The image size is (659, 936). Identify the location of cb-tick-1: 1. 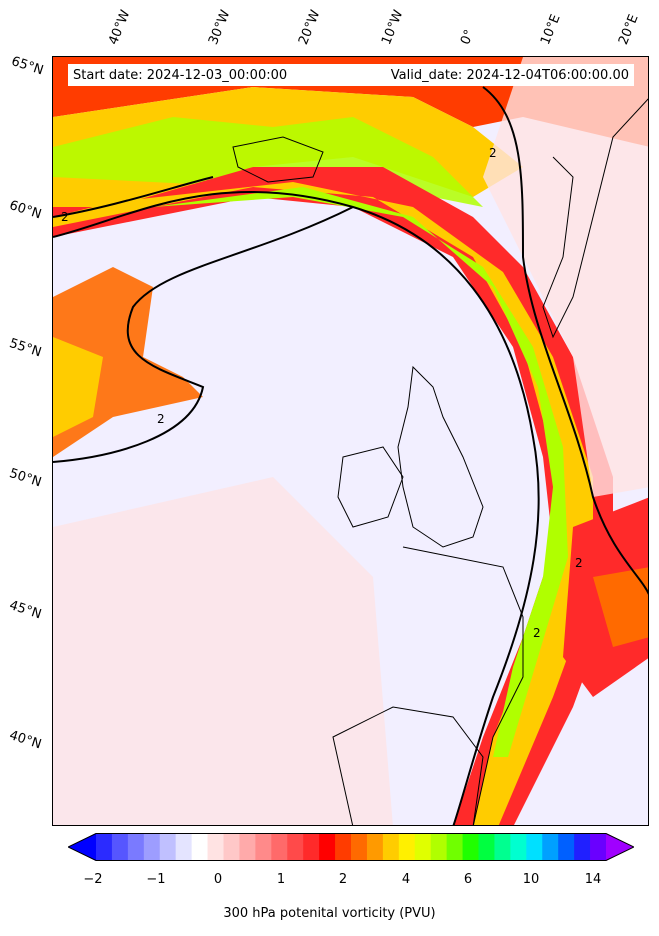
(281, 879).